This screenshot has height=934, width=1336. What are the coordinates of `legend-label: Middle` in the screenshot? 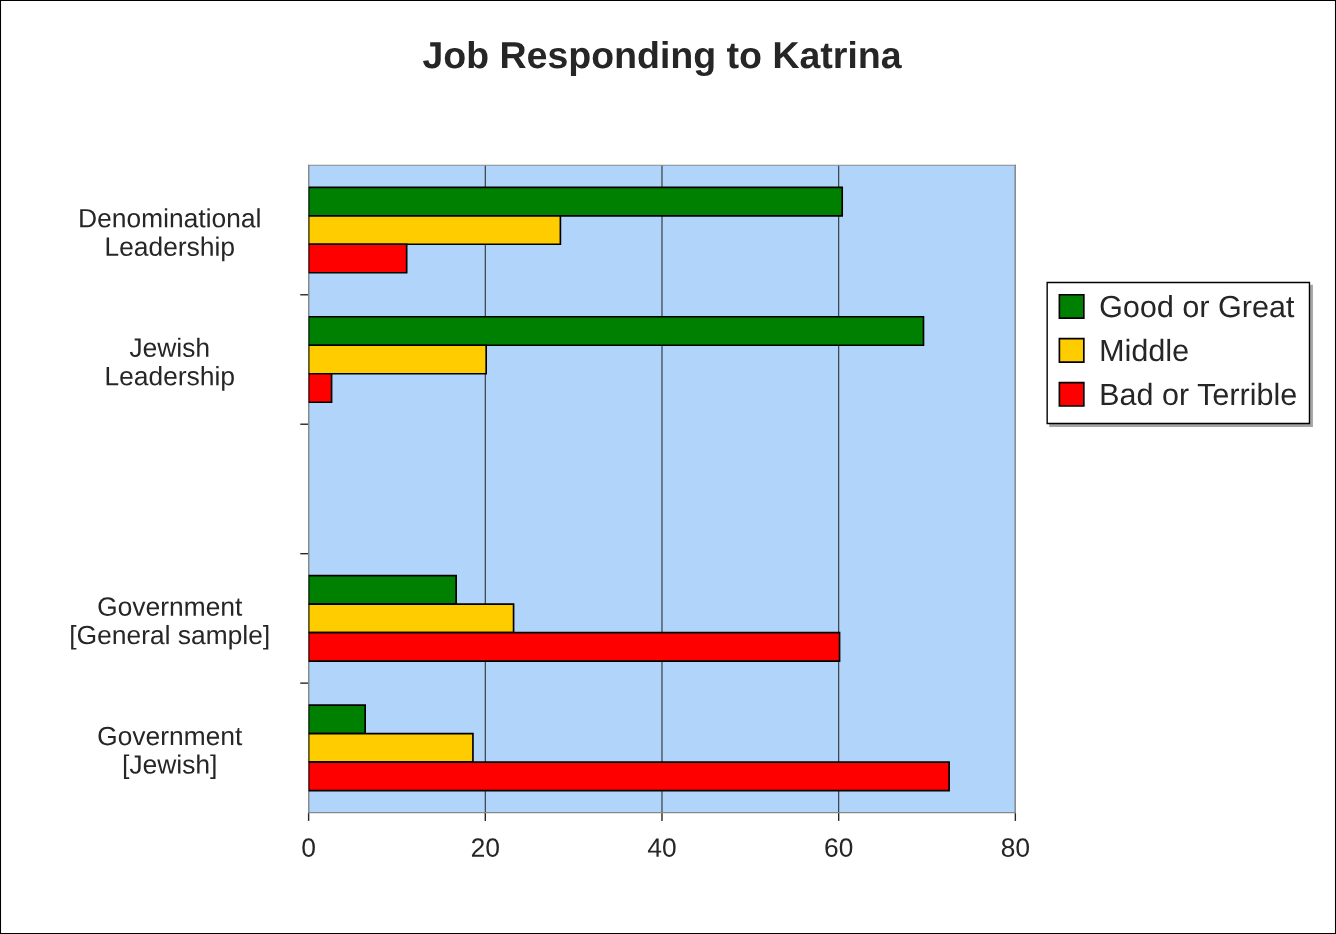 It's located at (1144, 350).